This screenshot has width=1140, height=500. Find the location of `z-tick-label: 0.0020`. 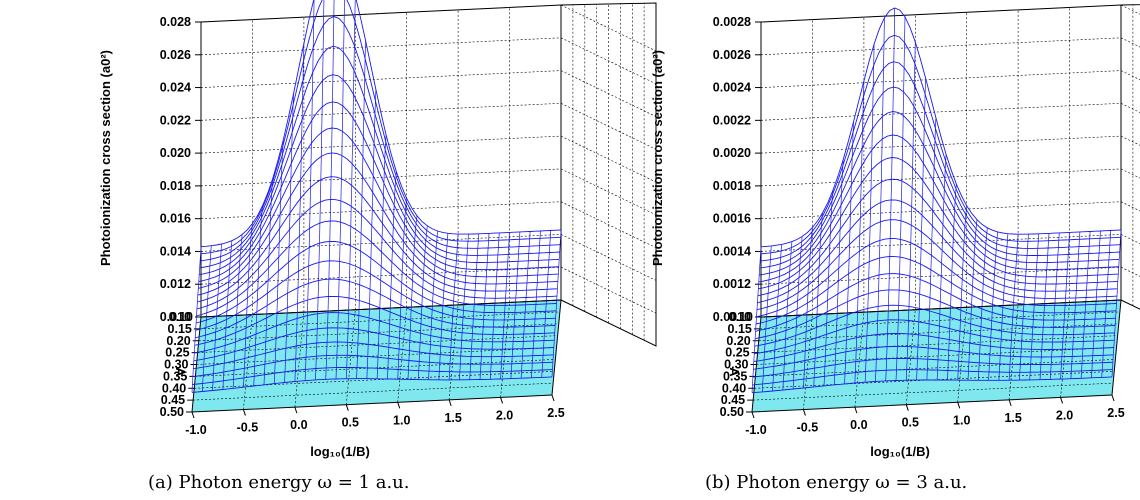

z-tick-label: 0.0020 is located at coordinates (732, 153).